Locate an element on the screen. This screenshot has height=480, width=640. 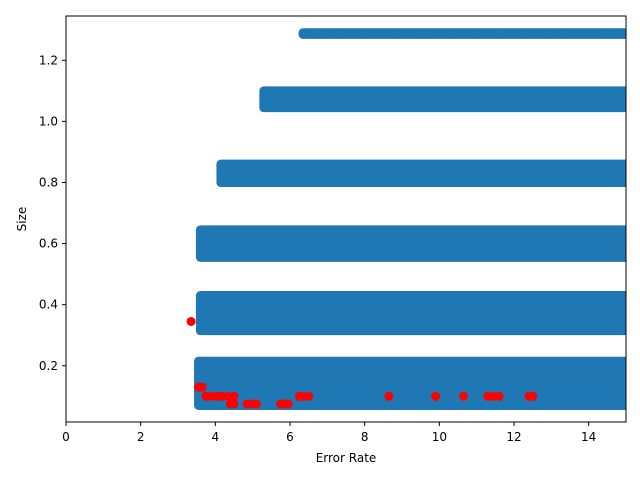
x-tick-label: 4 is located at coordinates (216, 437).